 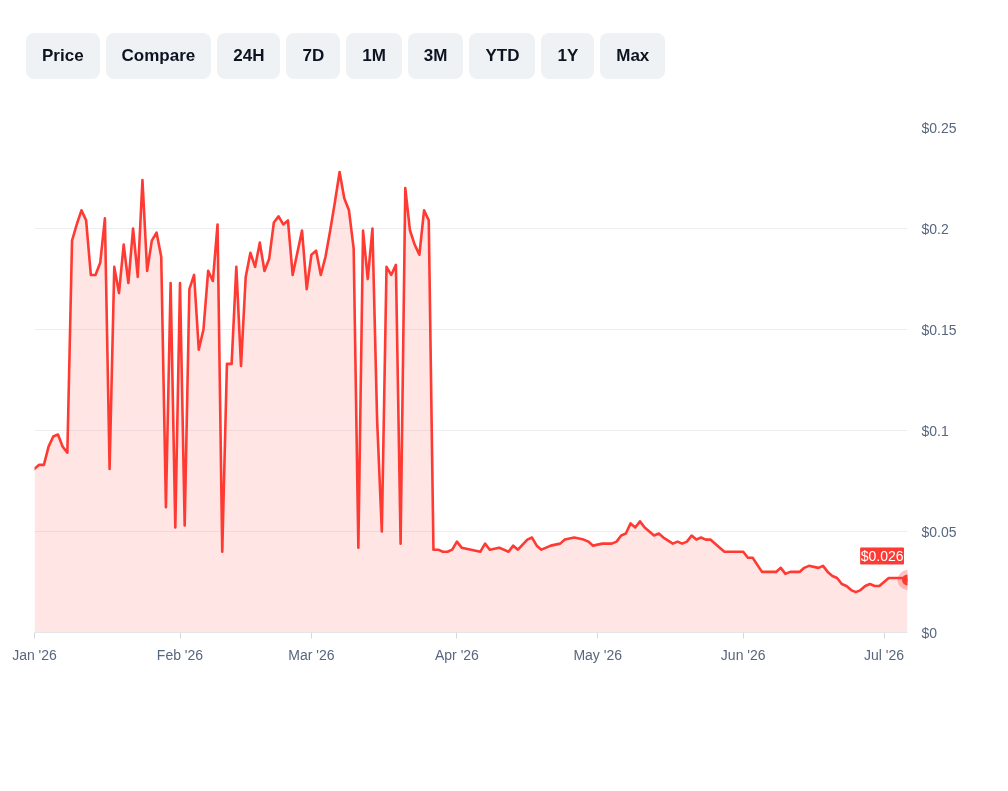 What do you see at coordinates (939, 531) in the screenshot?
I see `y-tick-label: $0.05` at bounding box center [939, 531].